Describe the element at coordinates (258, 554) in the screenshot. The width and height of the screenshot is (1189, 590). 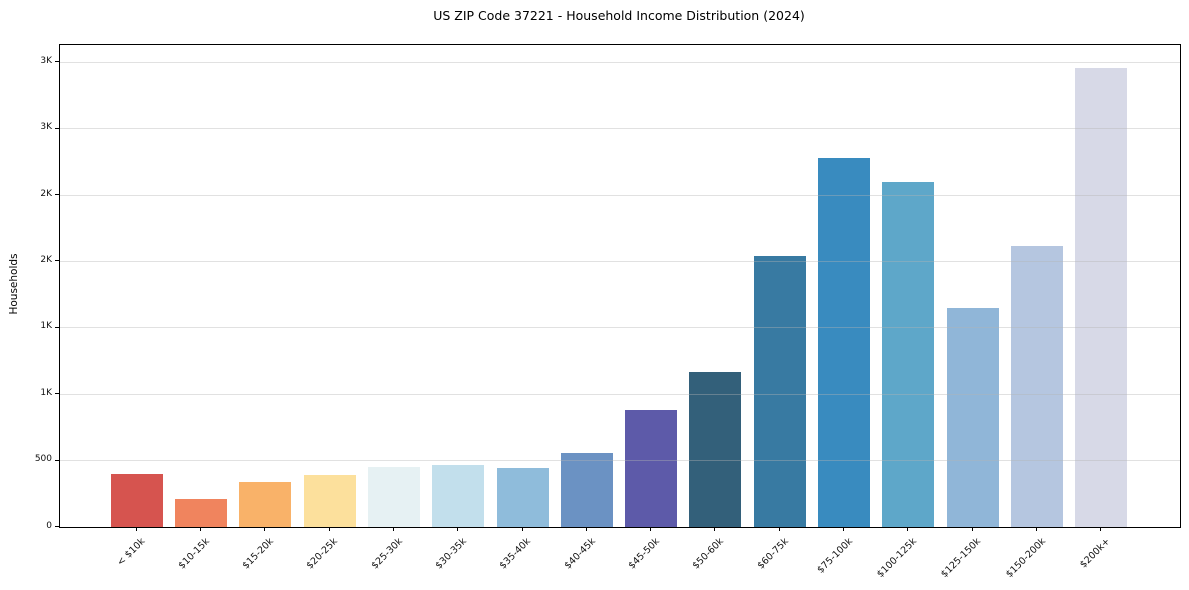
I see `x-tick-label: $15-20k` at that location.